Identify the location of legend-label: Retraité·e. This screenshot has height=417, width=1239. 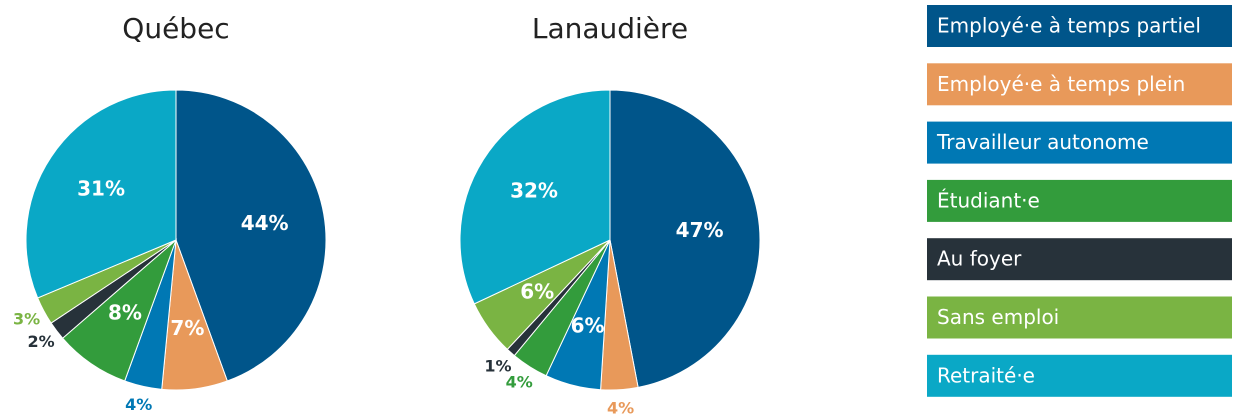
(986, 375).